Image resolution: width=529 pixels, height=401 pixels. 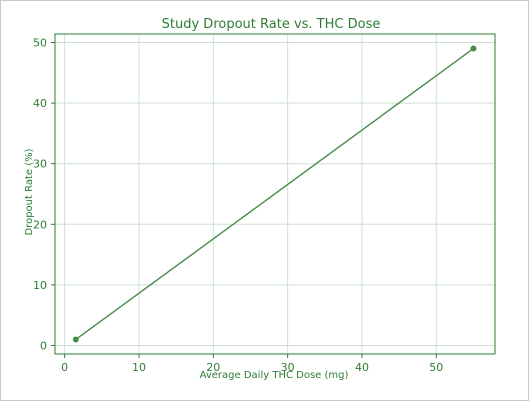 I want to click on y-tick-label: 0, so click(x=43, y=346).